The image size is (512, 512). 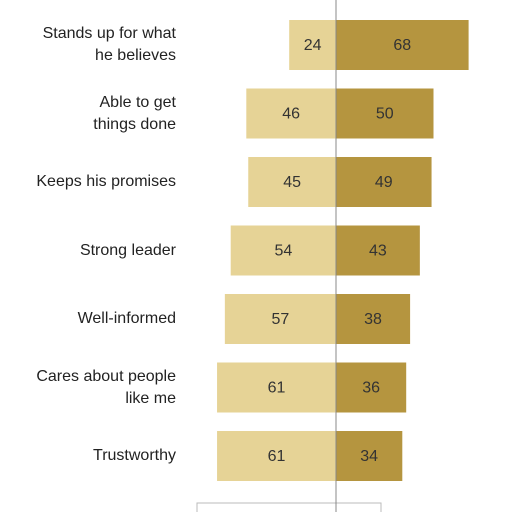 What do you see at coordinates (106, 181) in the screenshot?
I see `category-label: Keeps his promises` at bounding box center [106, 181].